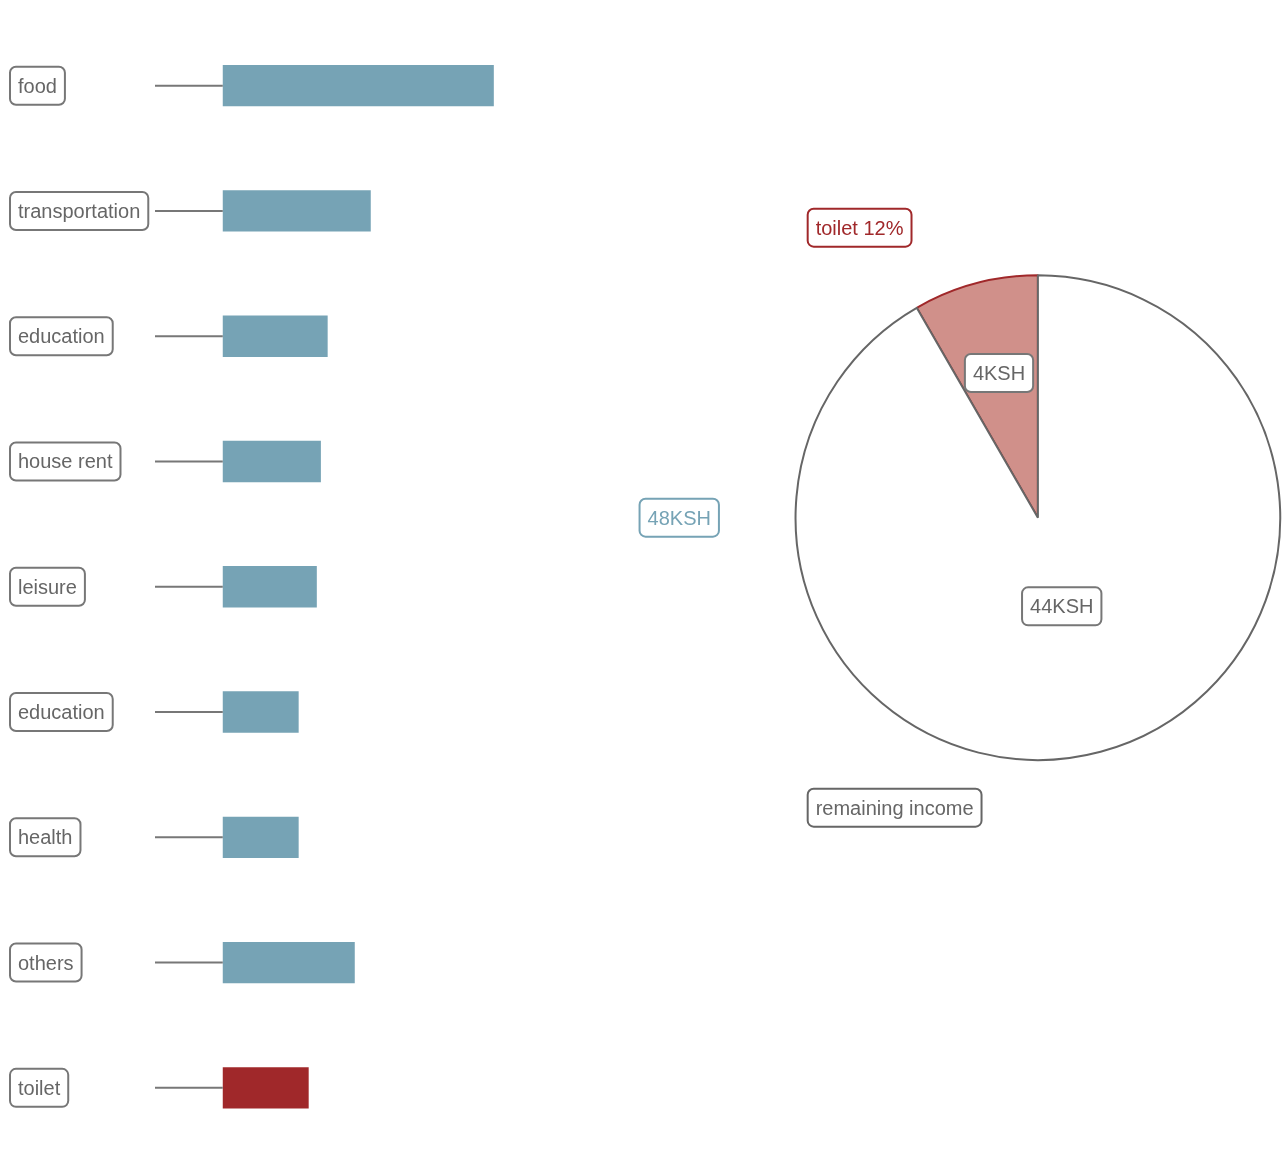 The width and height of the screenshot is (1287, 1163). I want to click on y-tick-label: toilet, so click(39, 1087).